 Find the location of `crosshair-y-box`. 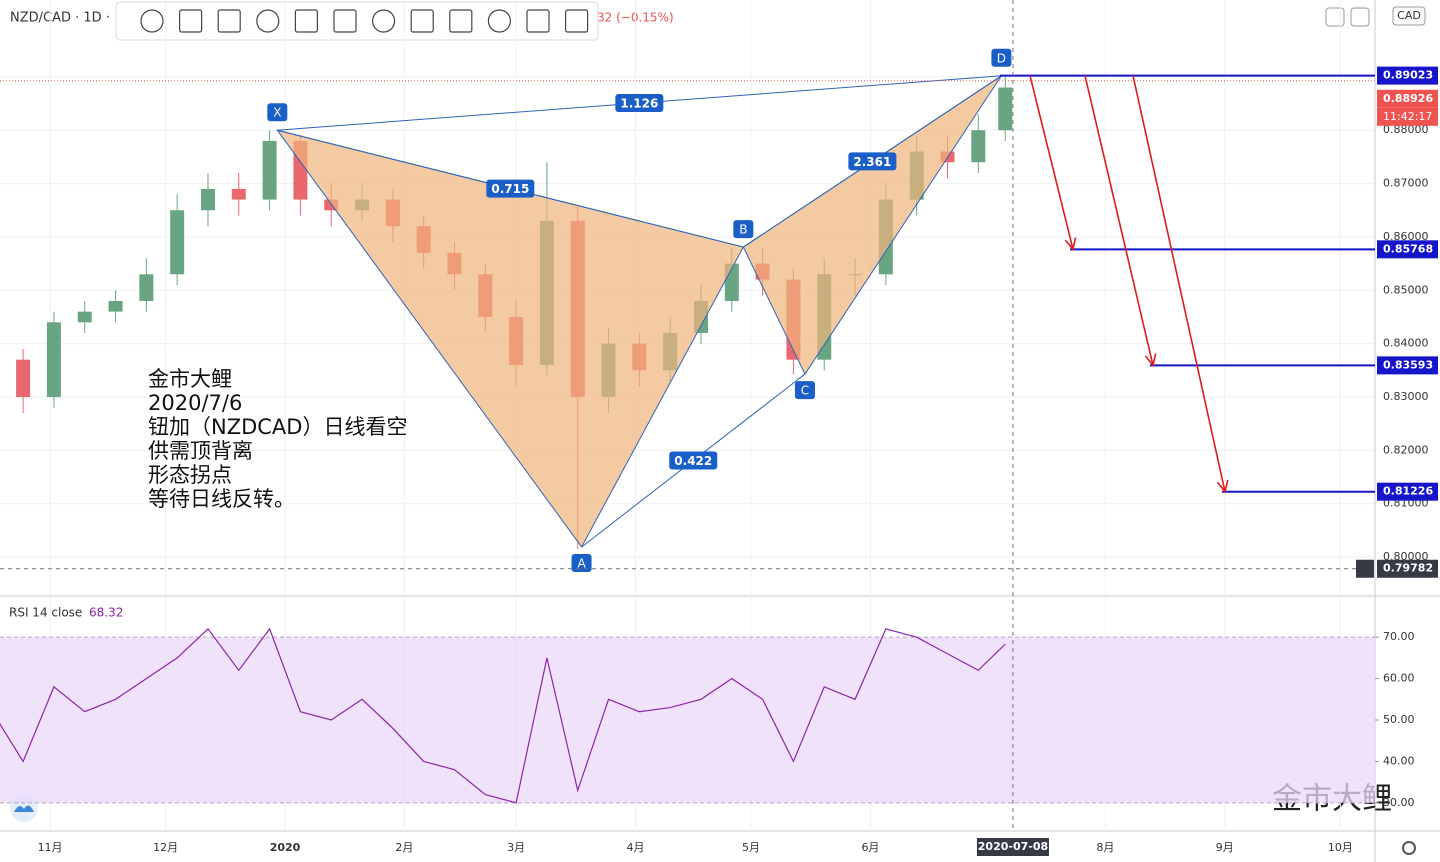

crosshair-y-box is located at coordinates (1407, 568).